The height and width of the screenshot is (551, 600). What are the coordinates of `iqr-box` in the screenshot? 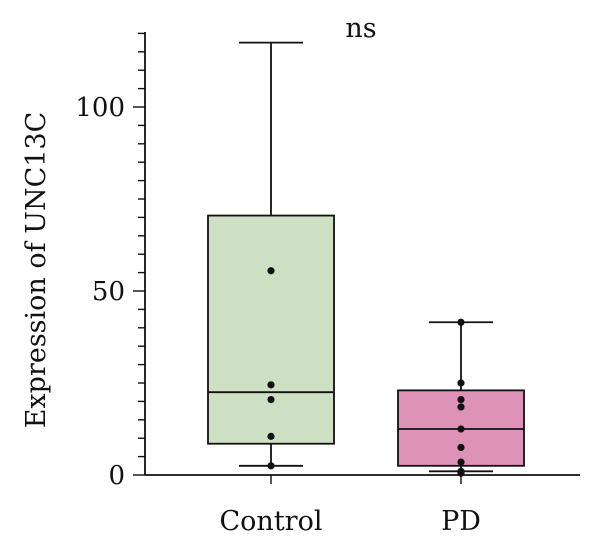 It's located at (271, 329).